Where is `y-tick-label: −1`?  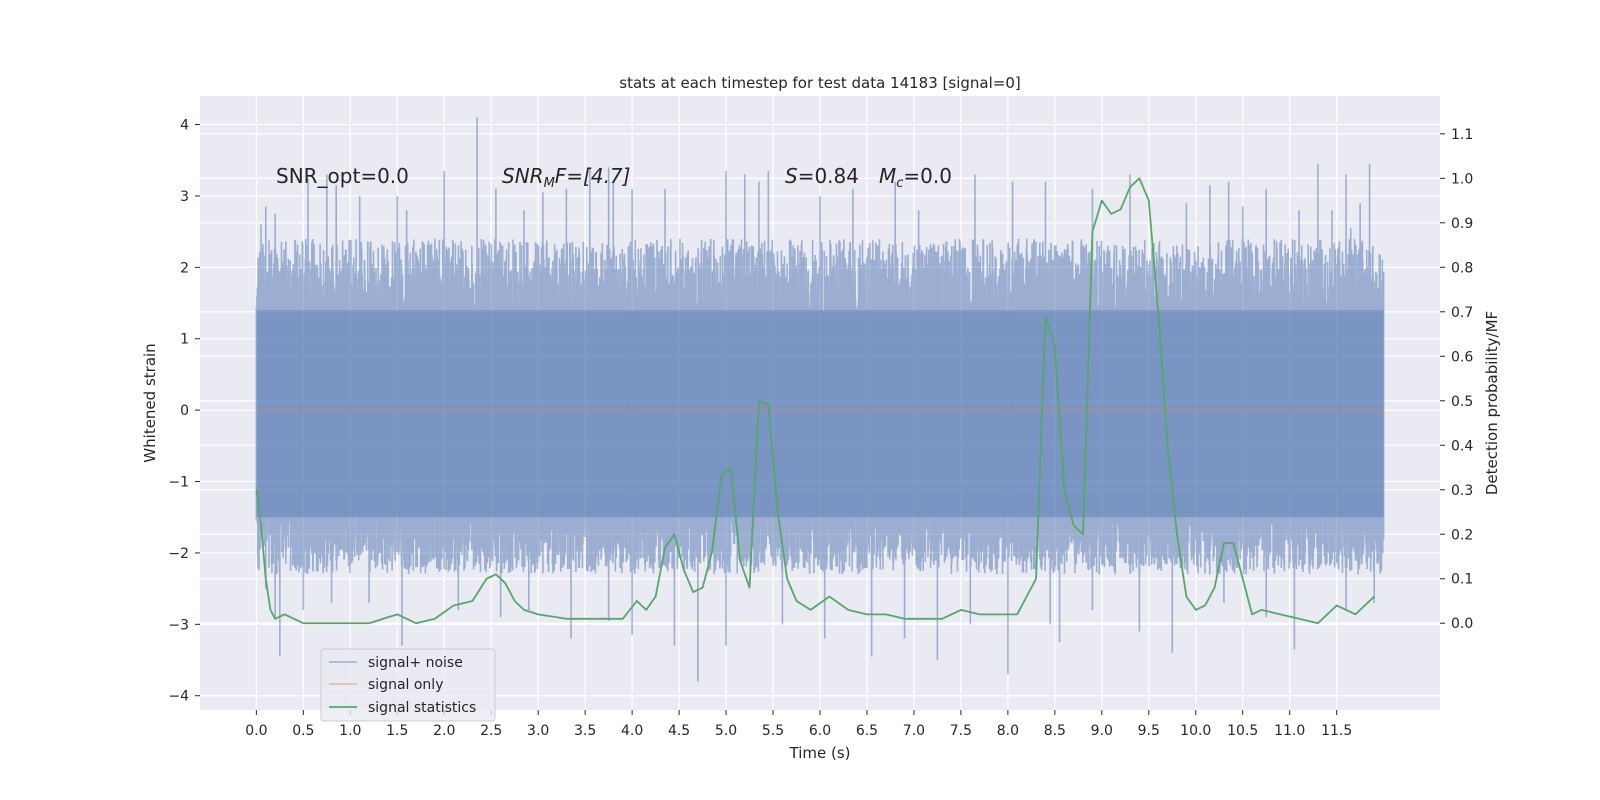
y-tick-label: −1 is located at coordinates (178, 483).